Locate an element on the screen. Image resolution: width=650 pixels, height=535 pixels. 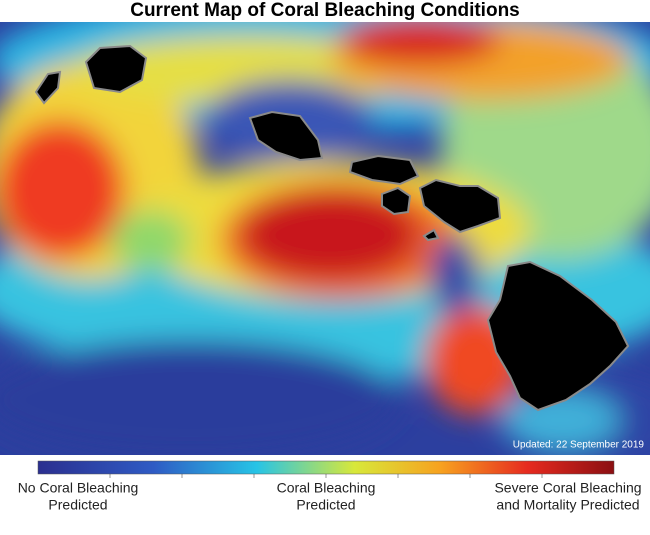
legend-label: and Mortality Predicted is located at coordinates (567, 505).